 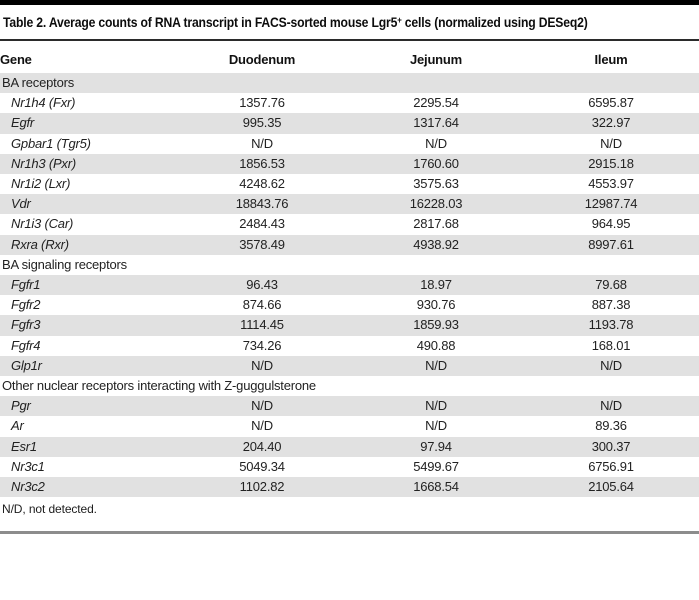 What do you see at coordinates (349, 265) in the screenshot?
I see `section-row: BA signaling receptors` at bounding box center [349, 265].